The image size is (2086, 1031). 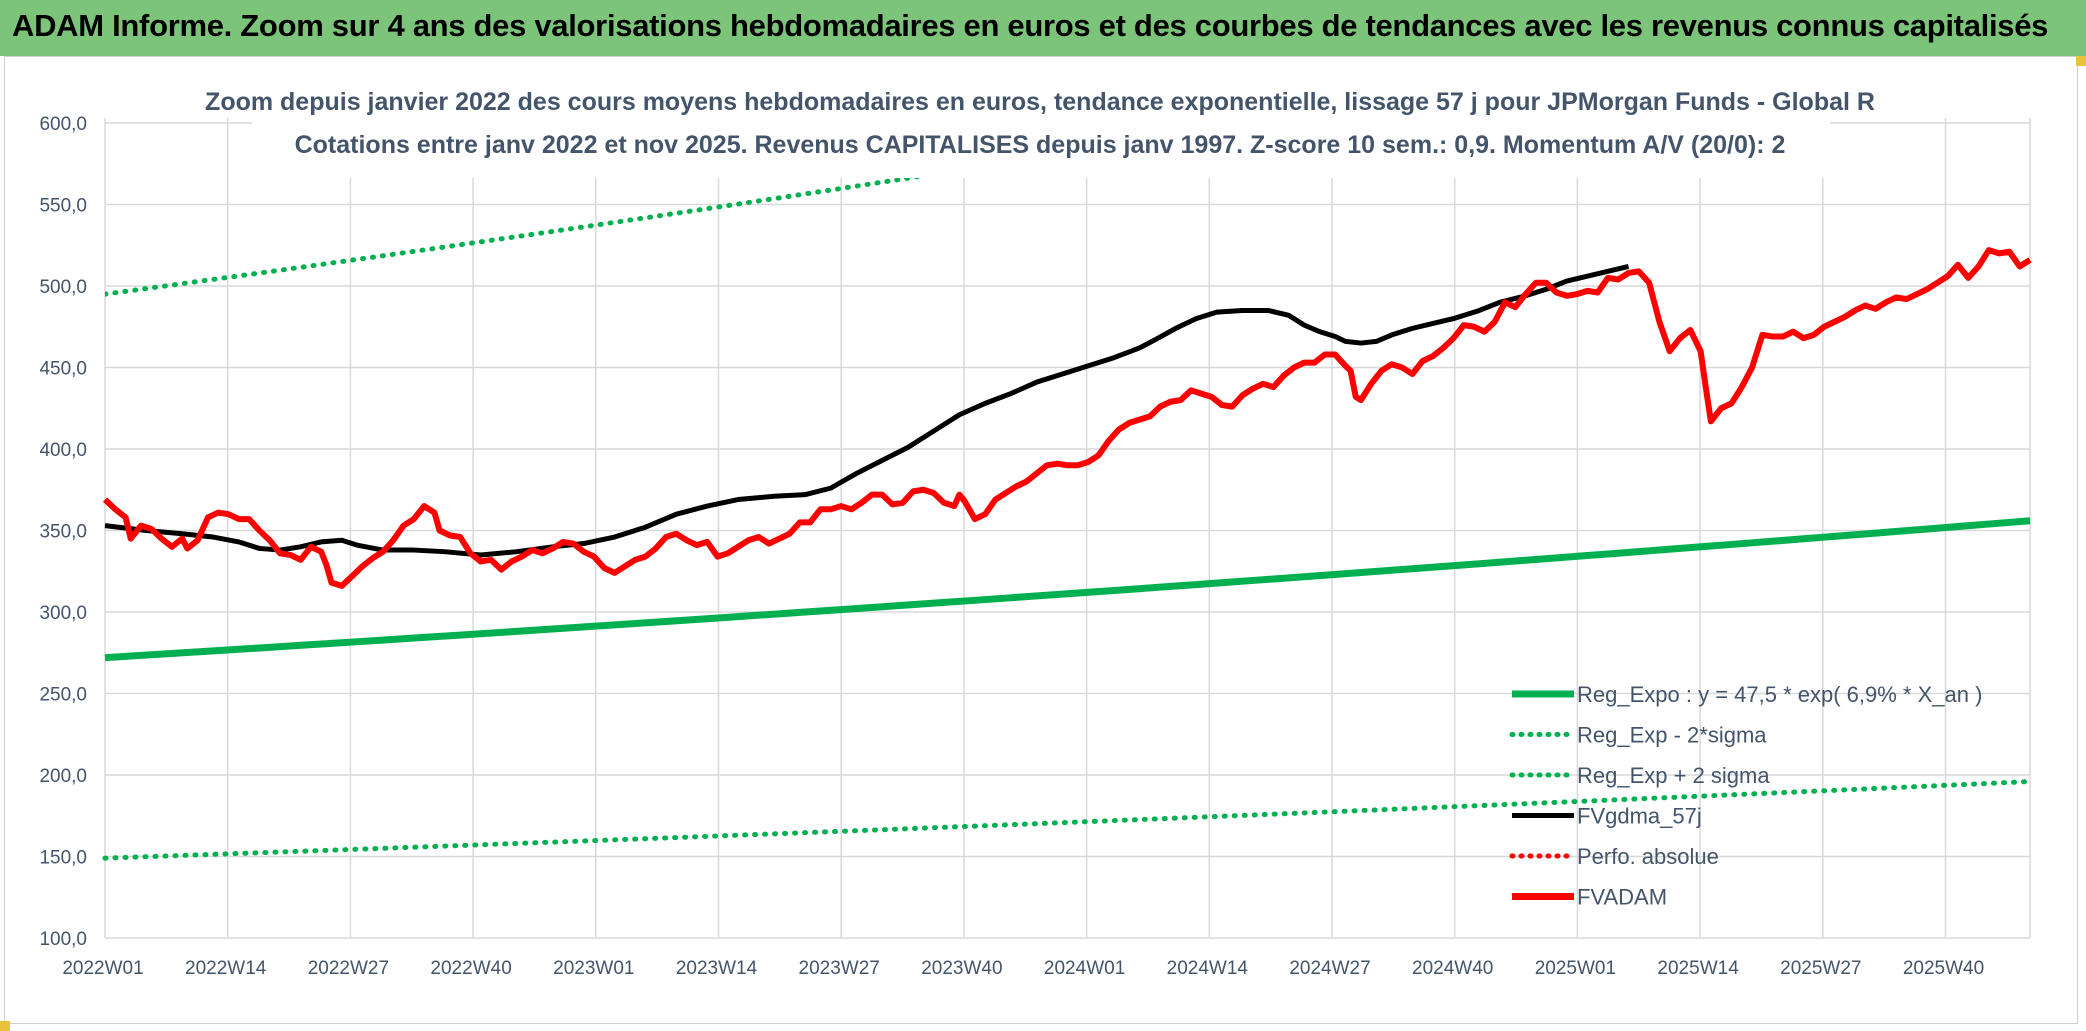 What do you see at coordinates (63, 206) in the screenshot?
I see `y-tick-label: 550,0` at bounding box center [63, 206].